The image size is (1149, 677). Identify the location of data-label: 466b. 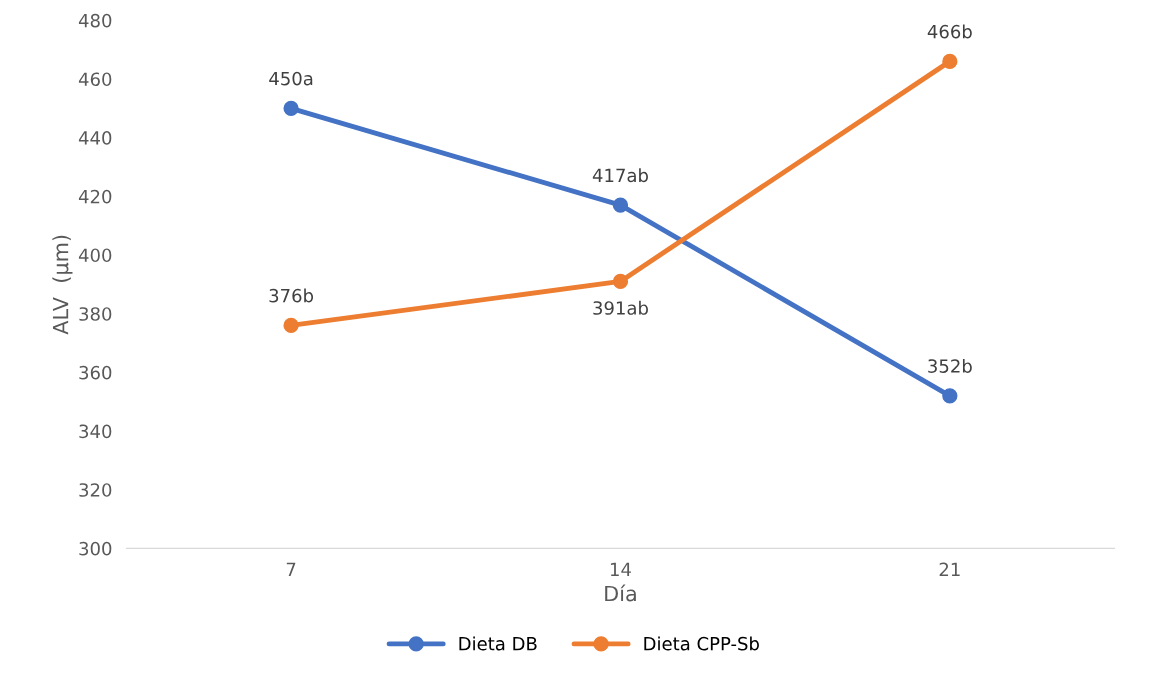
(949, 31).